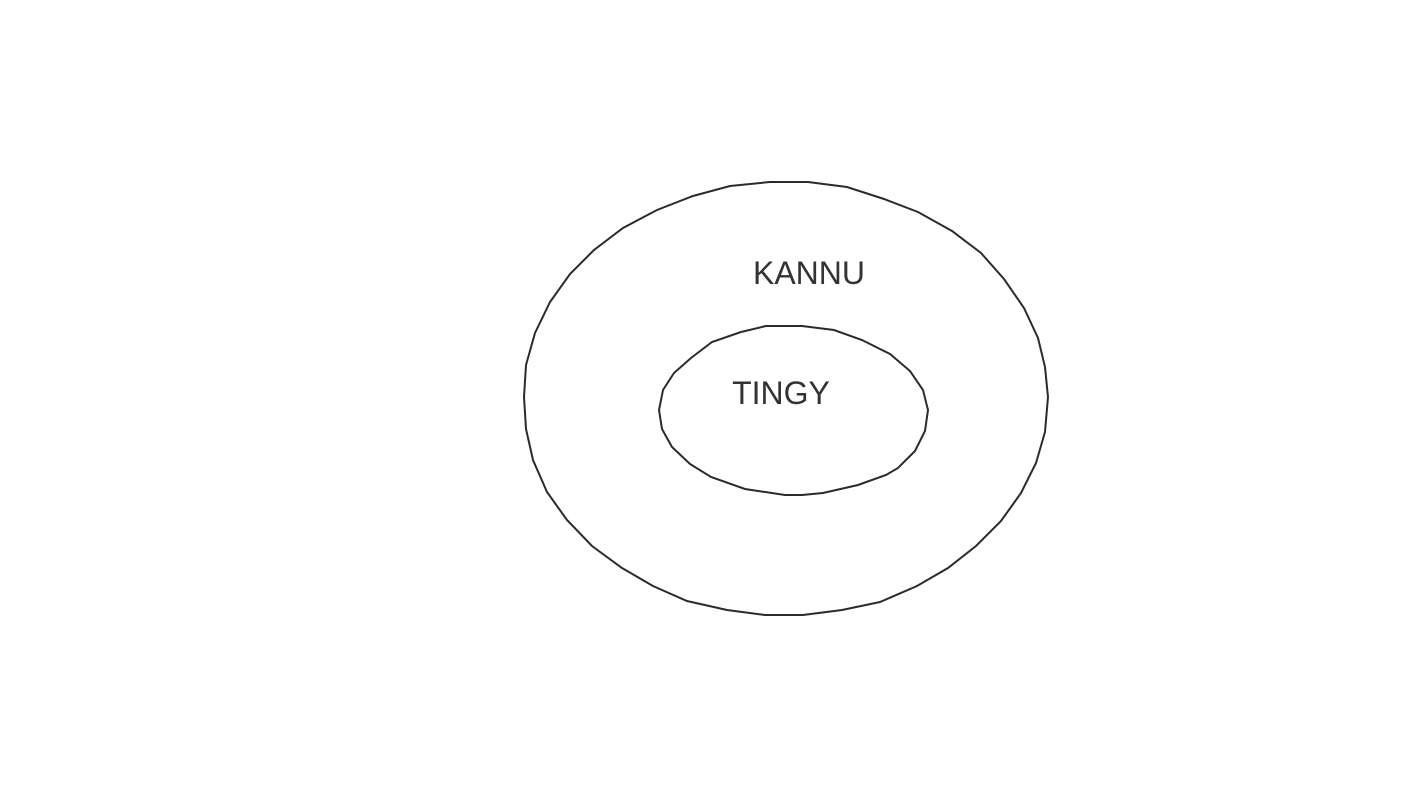 The width and height of the screenshot is (1422, 800). What do you see at coordinates (781, 393) in the screenshot?
I see `inner-label: TINGY` at bounding box center [781, 393].